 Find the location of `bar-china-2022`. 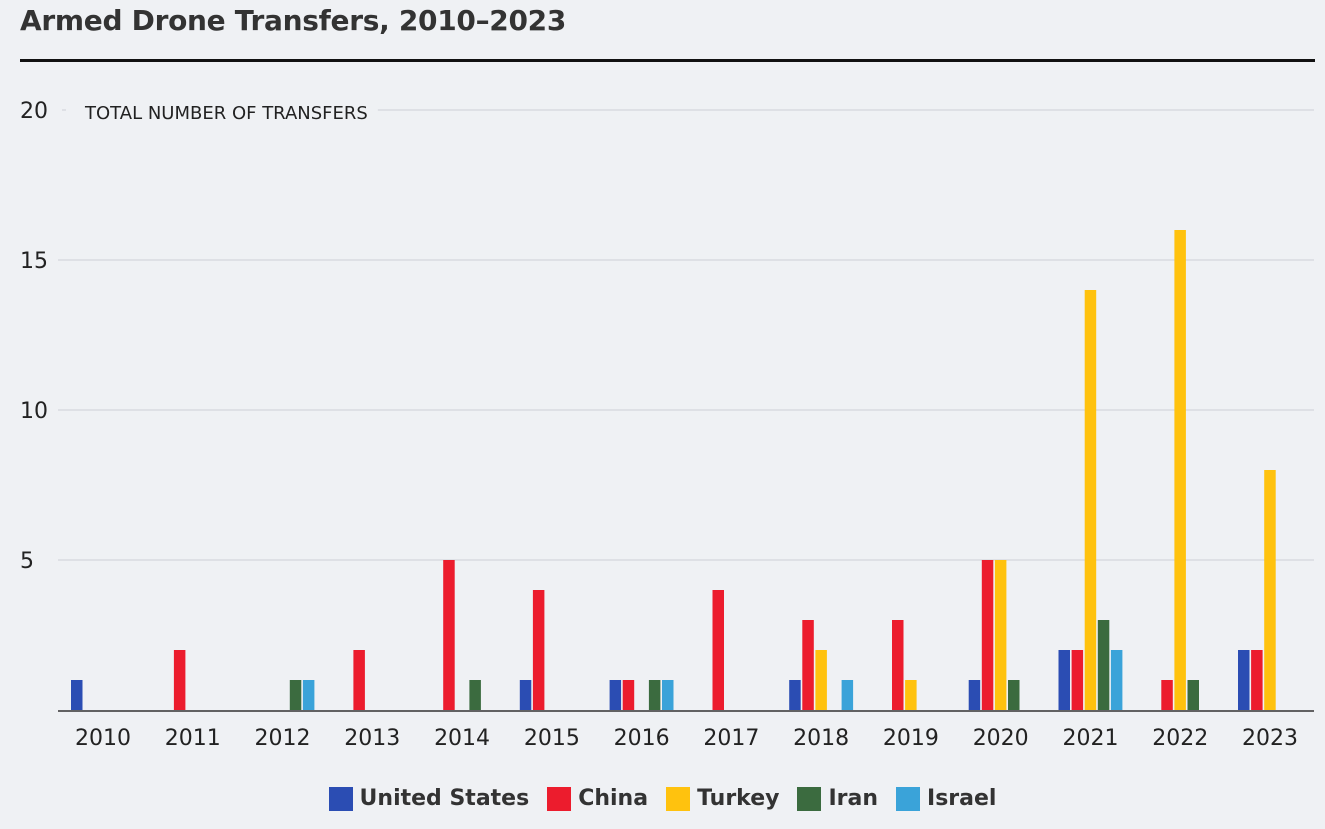

bar-china-2022 is located at coordinates (1167, 695).